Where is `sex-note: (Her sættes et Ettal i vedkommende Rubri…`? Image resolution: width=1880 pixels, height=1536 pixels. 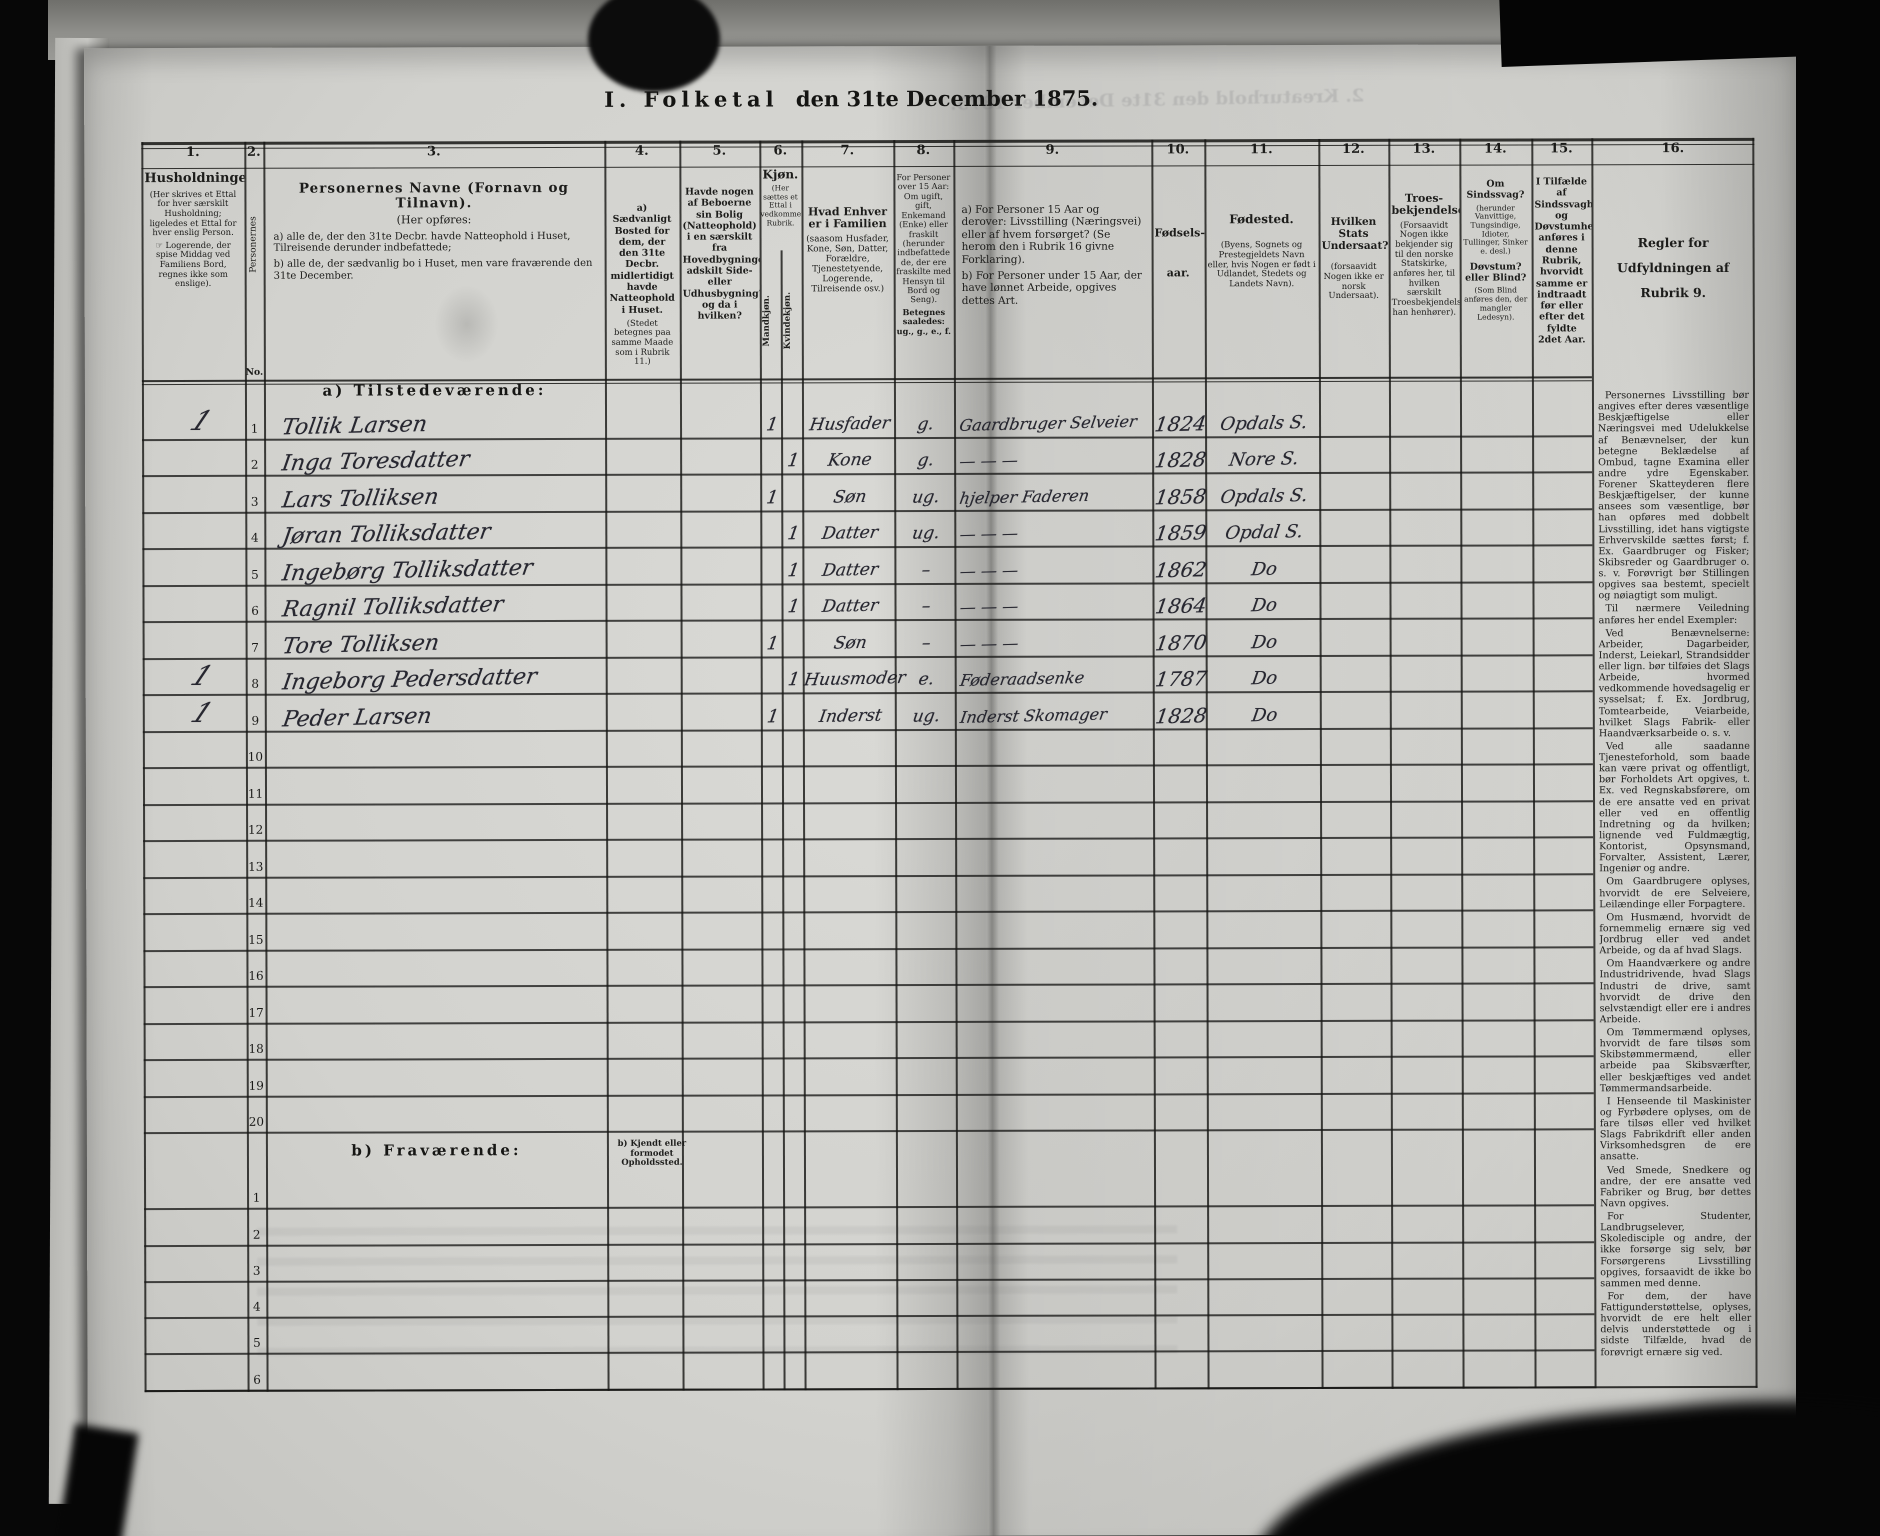
sex-note: (Her sættes et Ettal i vedkommende Rubri… is located at coordinates (781, 205).